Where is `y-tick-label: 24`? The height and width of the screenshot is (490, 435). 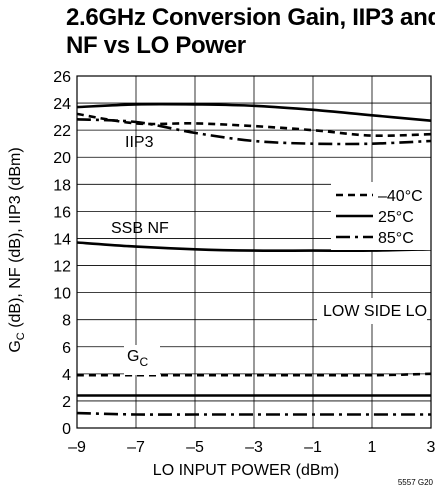
y-tick-label: 24 is located at coordinates (62, 104).